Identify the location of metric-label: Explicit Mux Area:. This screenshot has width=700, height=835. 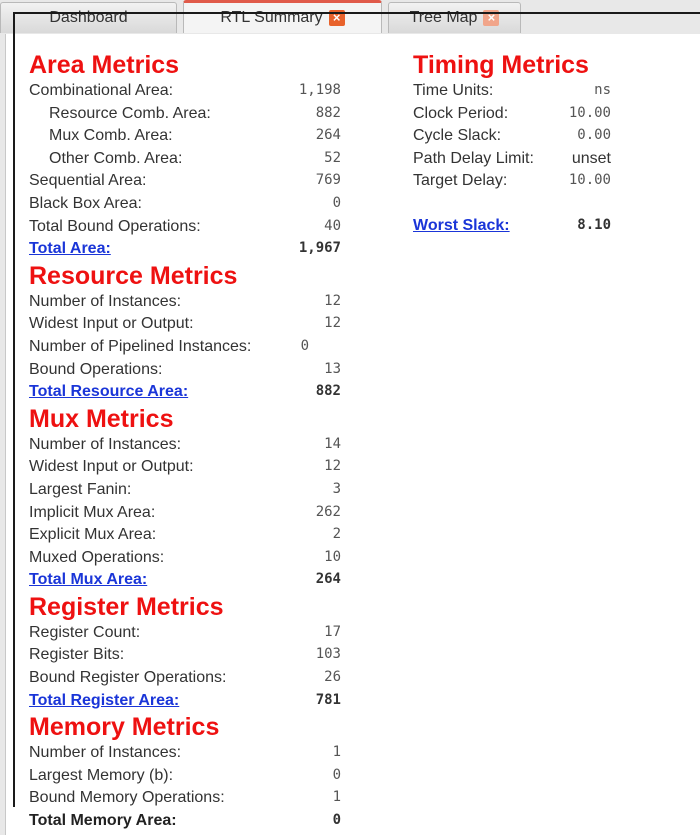
(93, 535).